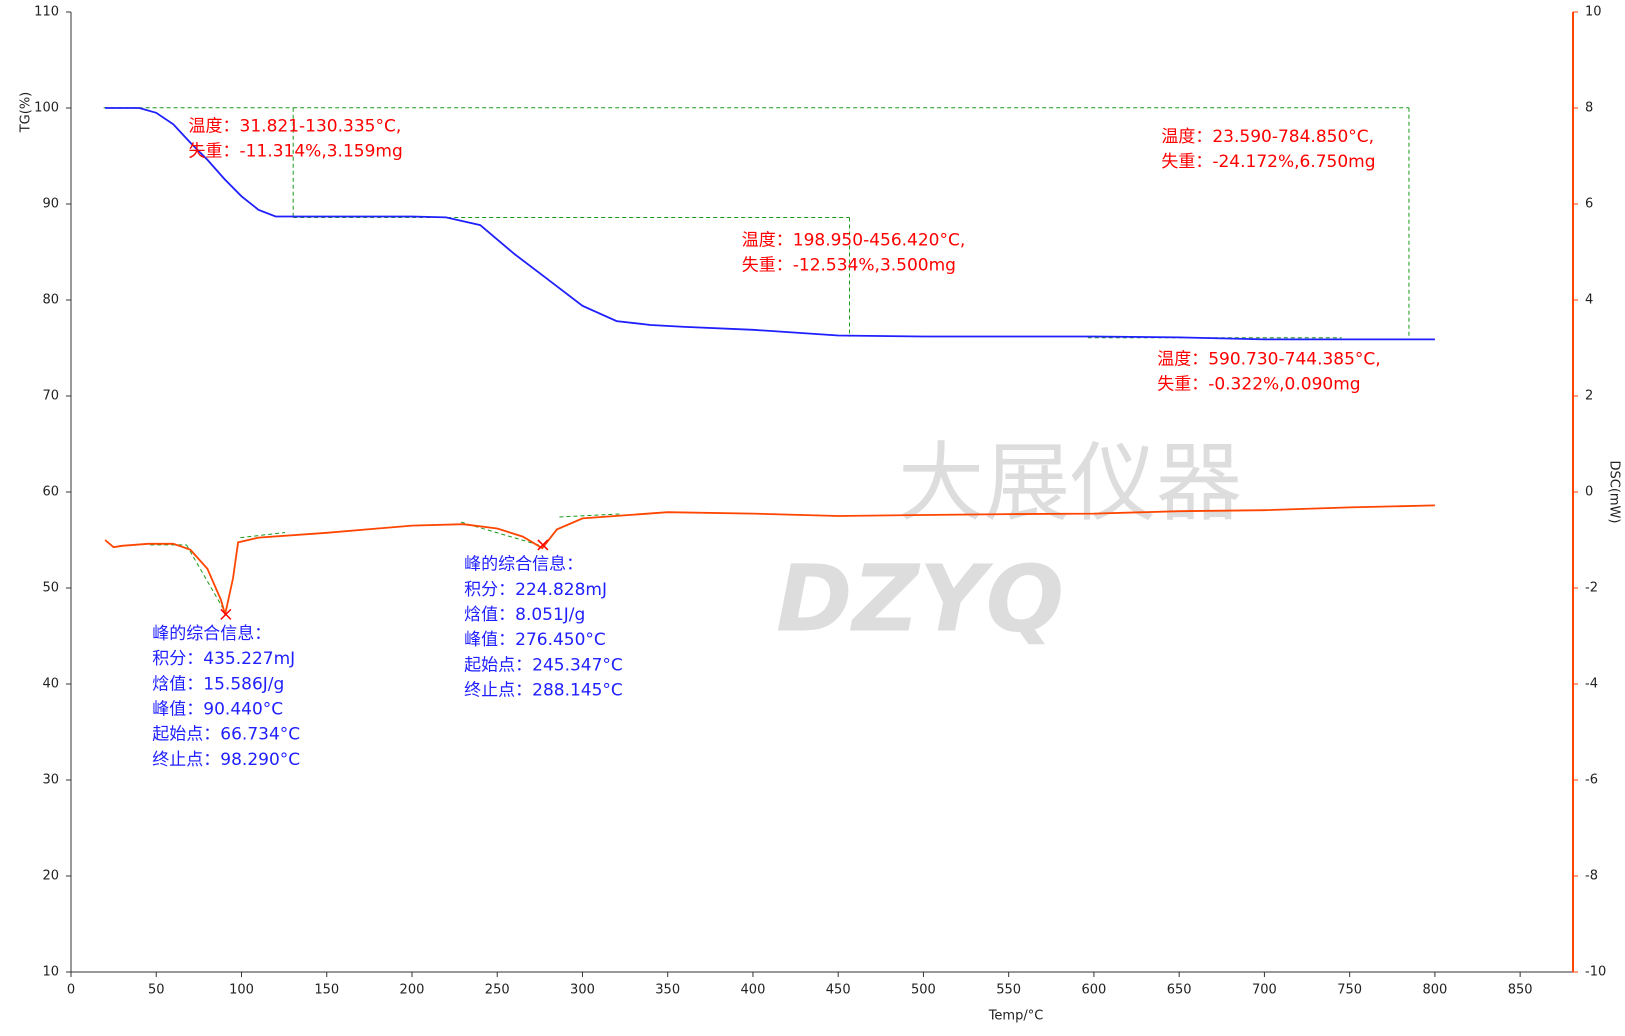 Image resolution: width=1625 pixels, height=1036 pixels. I want to click on y-tick-label: 50, so click(50, 588).